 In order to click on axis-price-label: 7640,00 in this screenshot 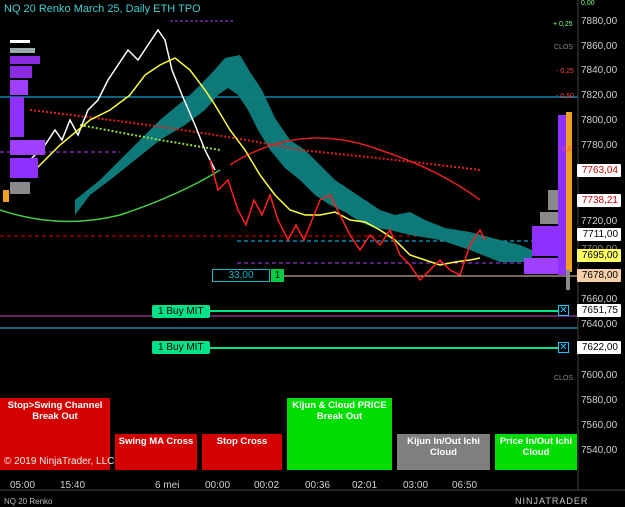, I will do `click(599, 324)`.